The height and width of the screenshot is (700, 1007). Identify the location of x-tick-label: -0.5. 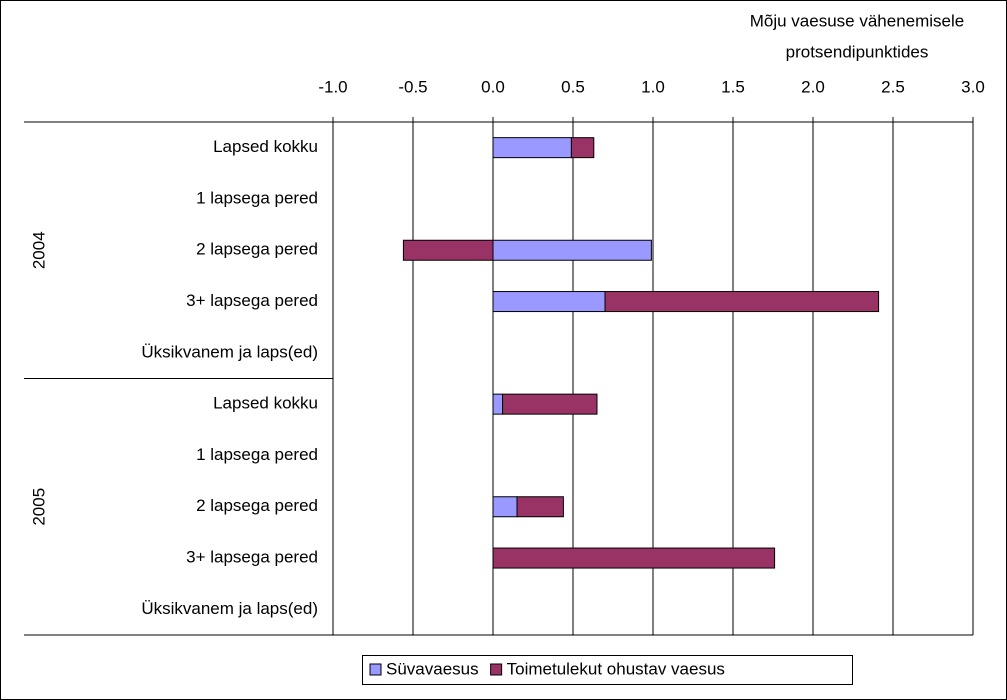
(412, 86).